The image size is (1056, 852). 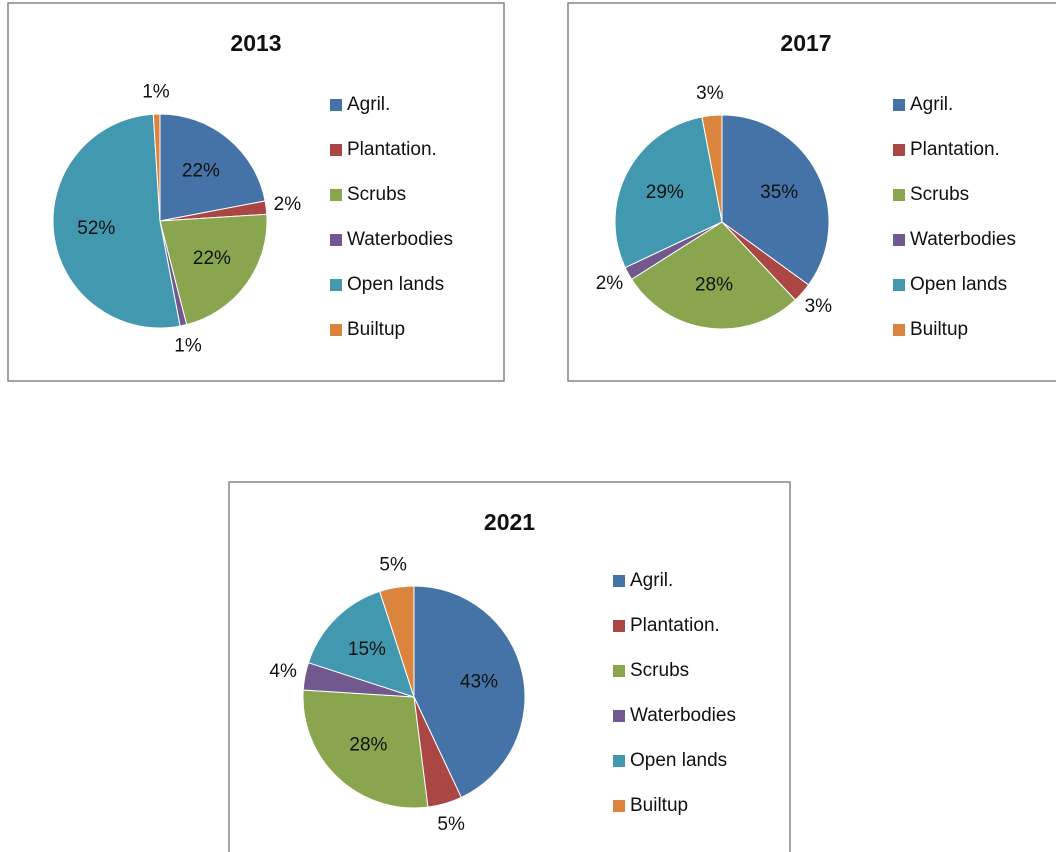 What do you see at coordinates (367, 649) in the screenshot?
I see `data-label: 15%` at bounding box center [367, 649].